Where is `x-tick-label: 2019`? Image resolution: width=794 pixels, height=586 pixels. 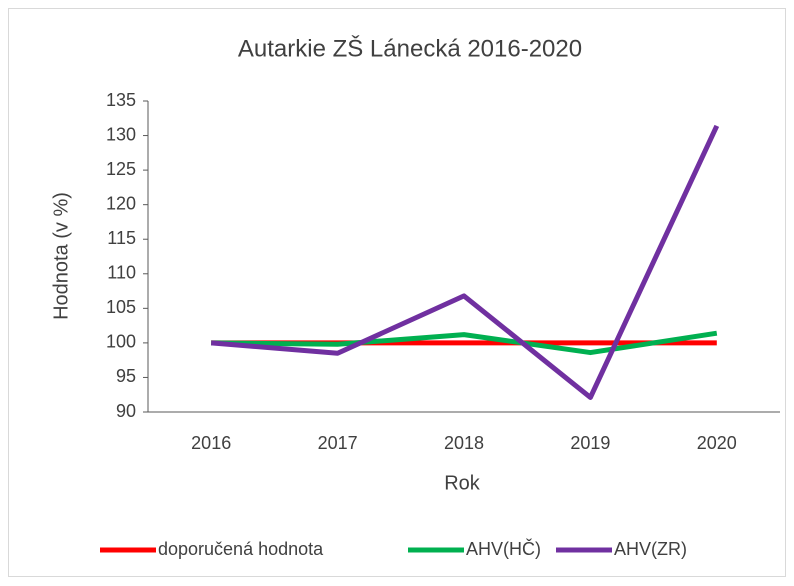 x-tick-label: 2019 is located at coordinates (590, 443).